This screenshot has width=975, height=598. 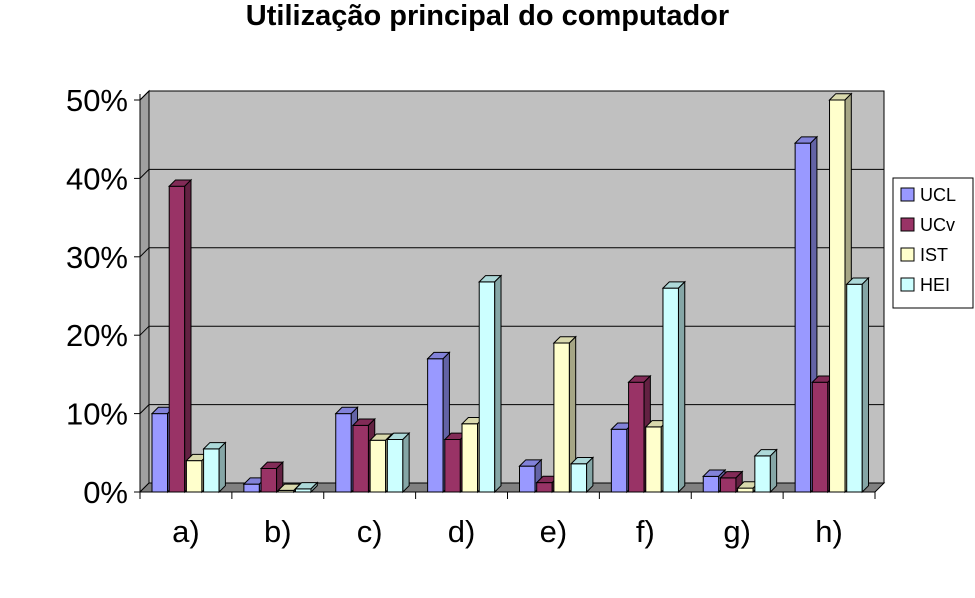 I want to click on y-tick-label: 0%, so click(x=105, y=492).